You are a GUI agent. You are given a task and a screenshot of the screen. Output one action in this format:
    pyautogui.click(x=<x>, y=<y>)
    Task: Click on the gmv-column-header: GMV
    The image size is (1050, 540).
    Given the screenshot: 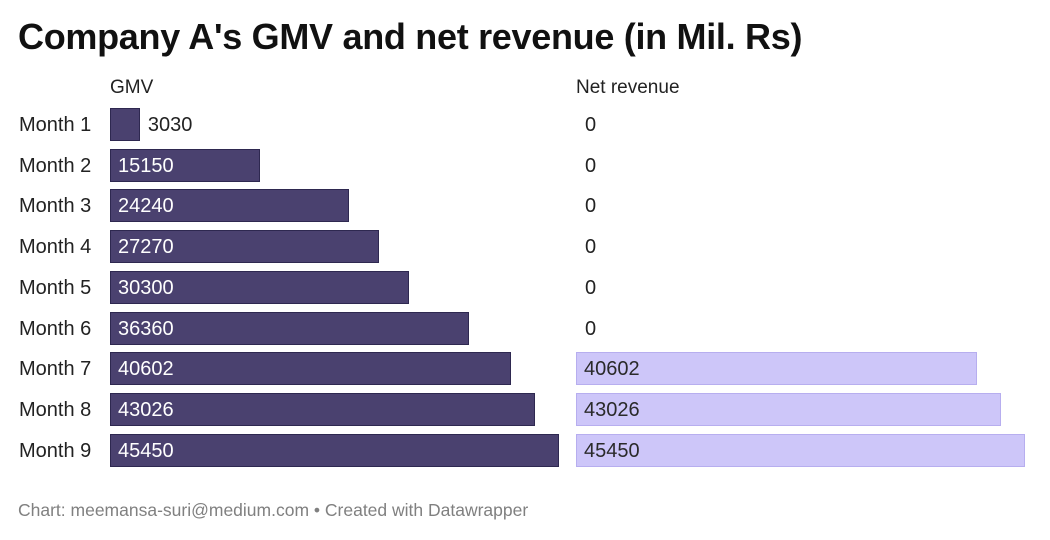 What is the action you would take?
    pyautogui.click(x=132, y=87)
    